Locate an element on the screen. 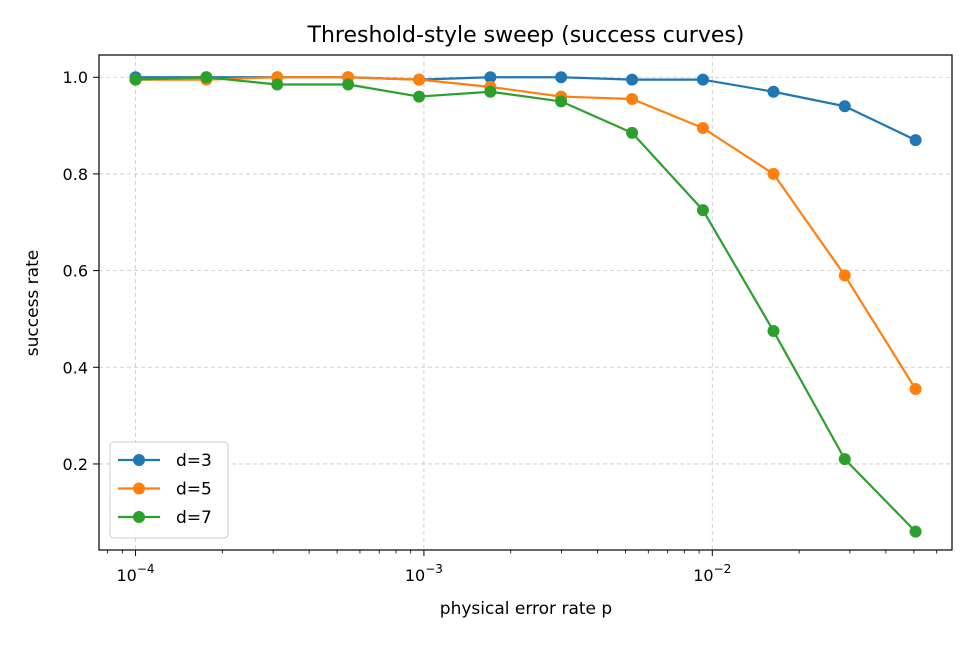  x-tick-exponent: −4 is located at coordinates (146, 569).